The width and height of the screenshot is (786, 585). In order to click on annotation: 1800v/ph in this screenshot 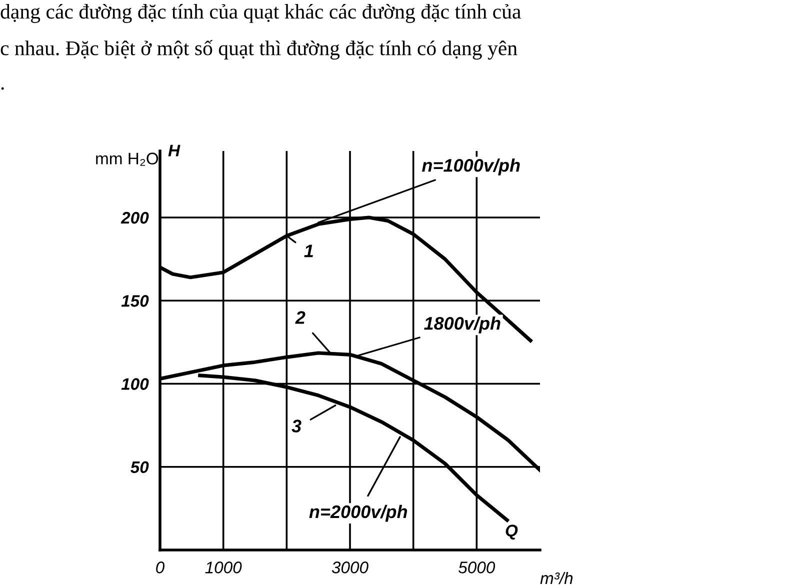, I will do `click(462, 325)`.